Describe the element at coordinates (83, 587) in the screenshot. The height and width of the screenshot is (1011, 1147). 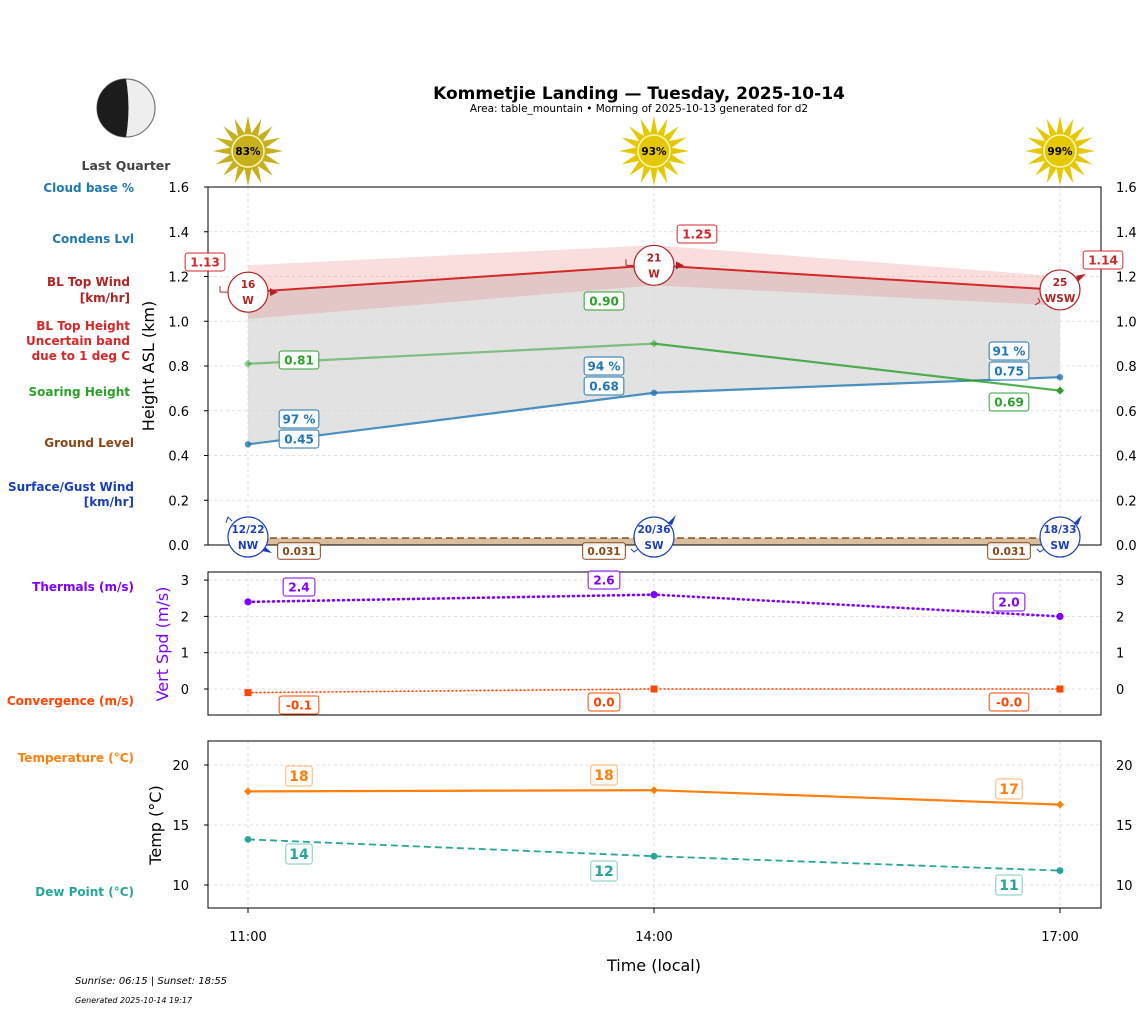
I see `legend-thermals: Thermals (m/s)` at that location.